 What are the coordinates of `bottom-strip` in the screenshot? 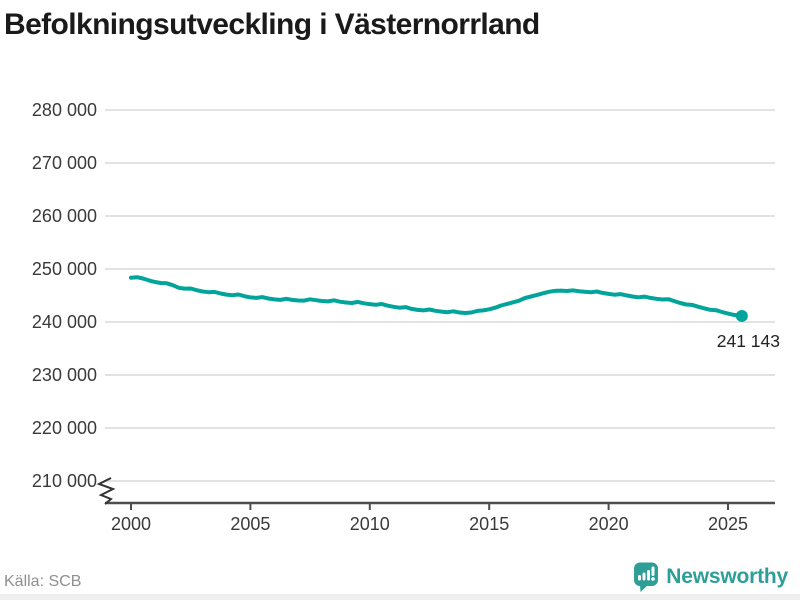 It's located at (400, 597).